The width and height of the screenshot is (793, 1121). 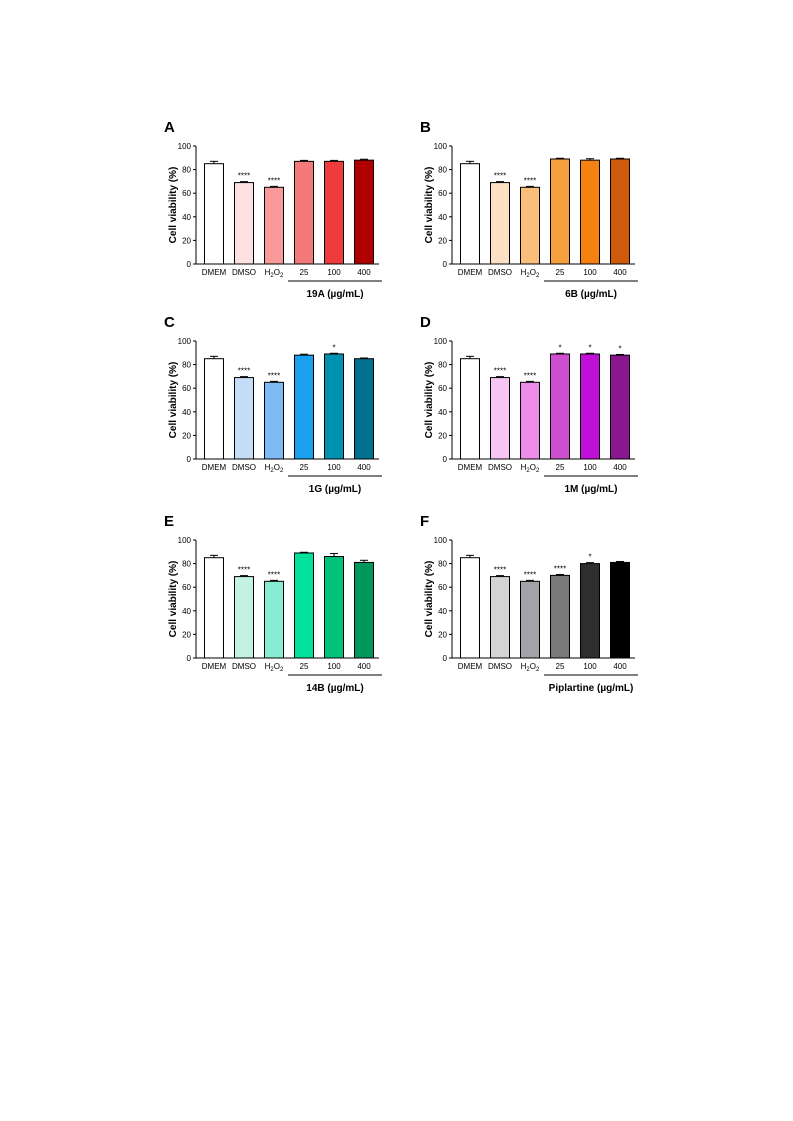 What do you see at coordinates (334, 688) in the screenshot?
I see `group-label: 14B (µg/mL)` at bounding box center [334, 688].